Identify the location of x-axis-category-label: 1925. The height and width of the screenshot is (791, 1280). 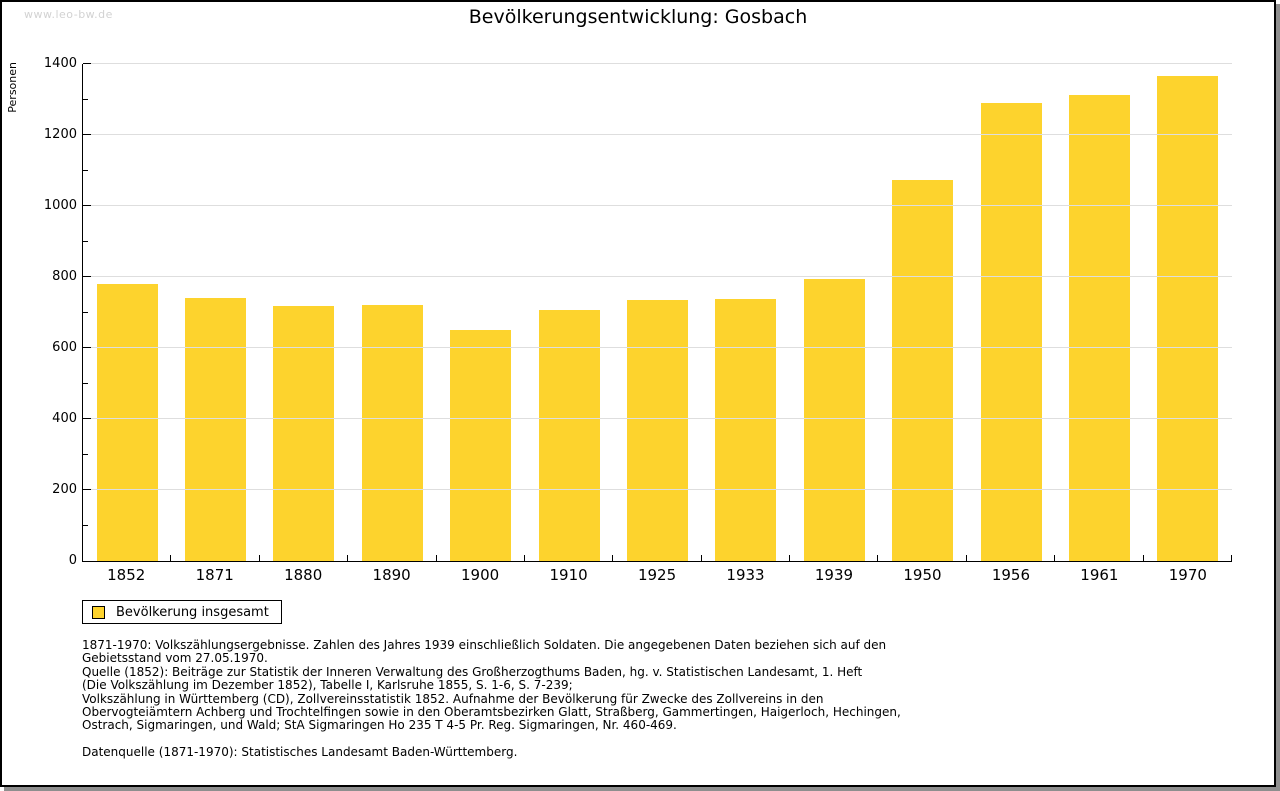
(657, 575).